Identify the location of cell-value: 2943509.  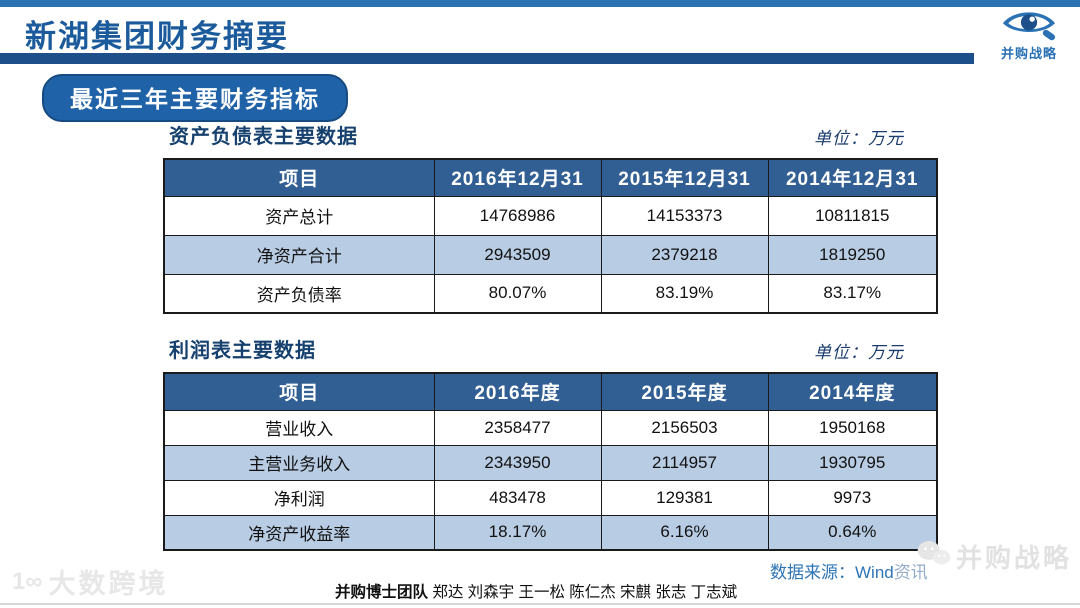
(517, 254).